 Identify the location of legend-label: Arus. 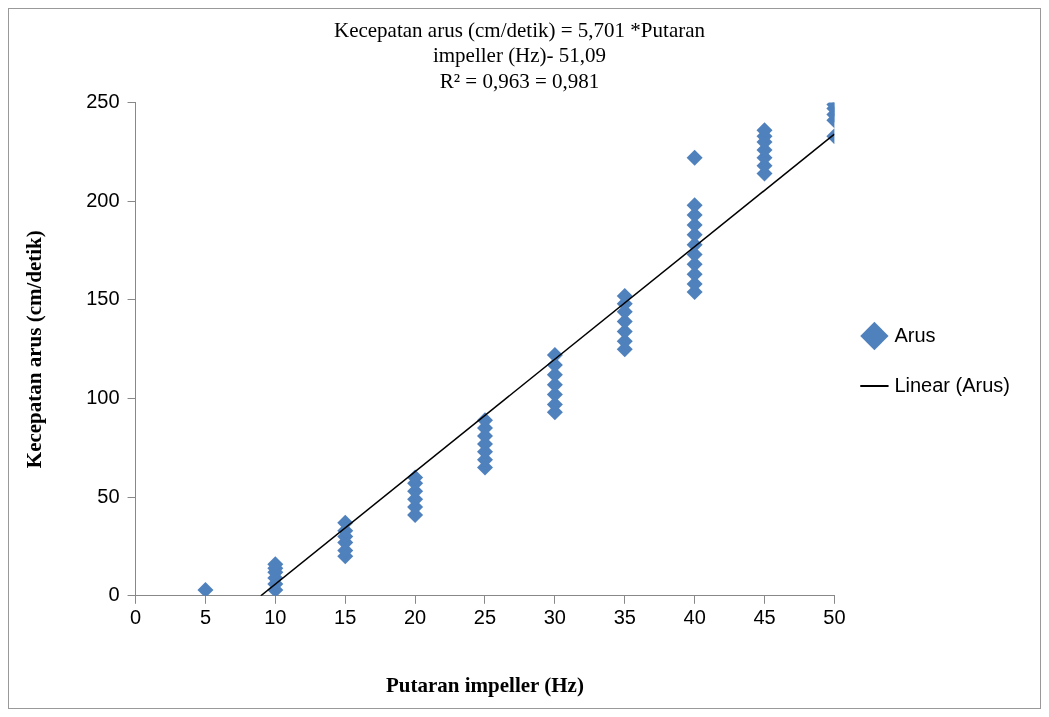
(915, 334).